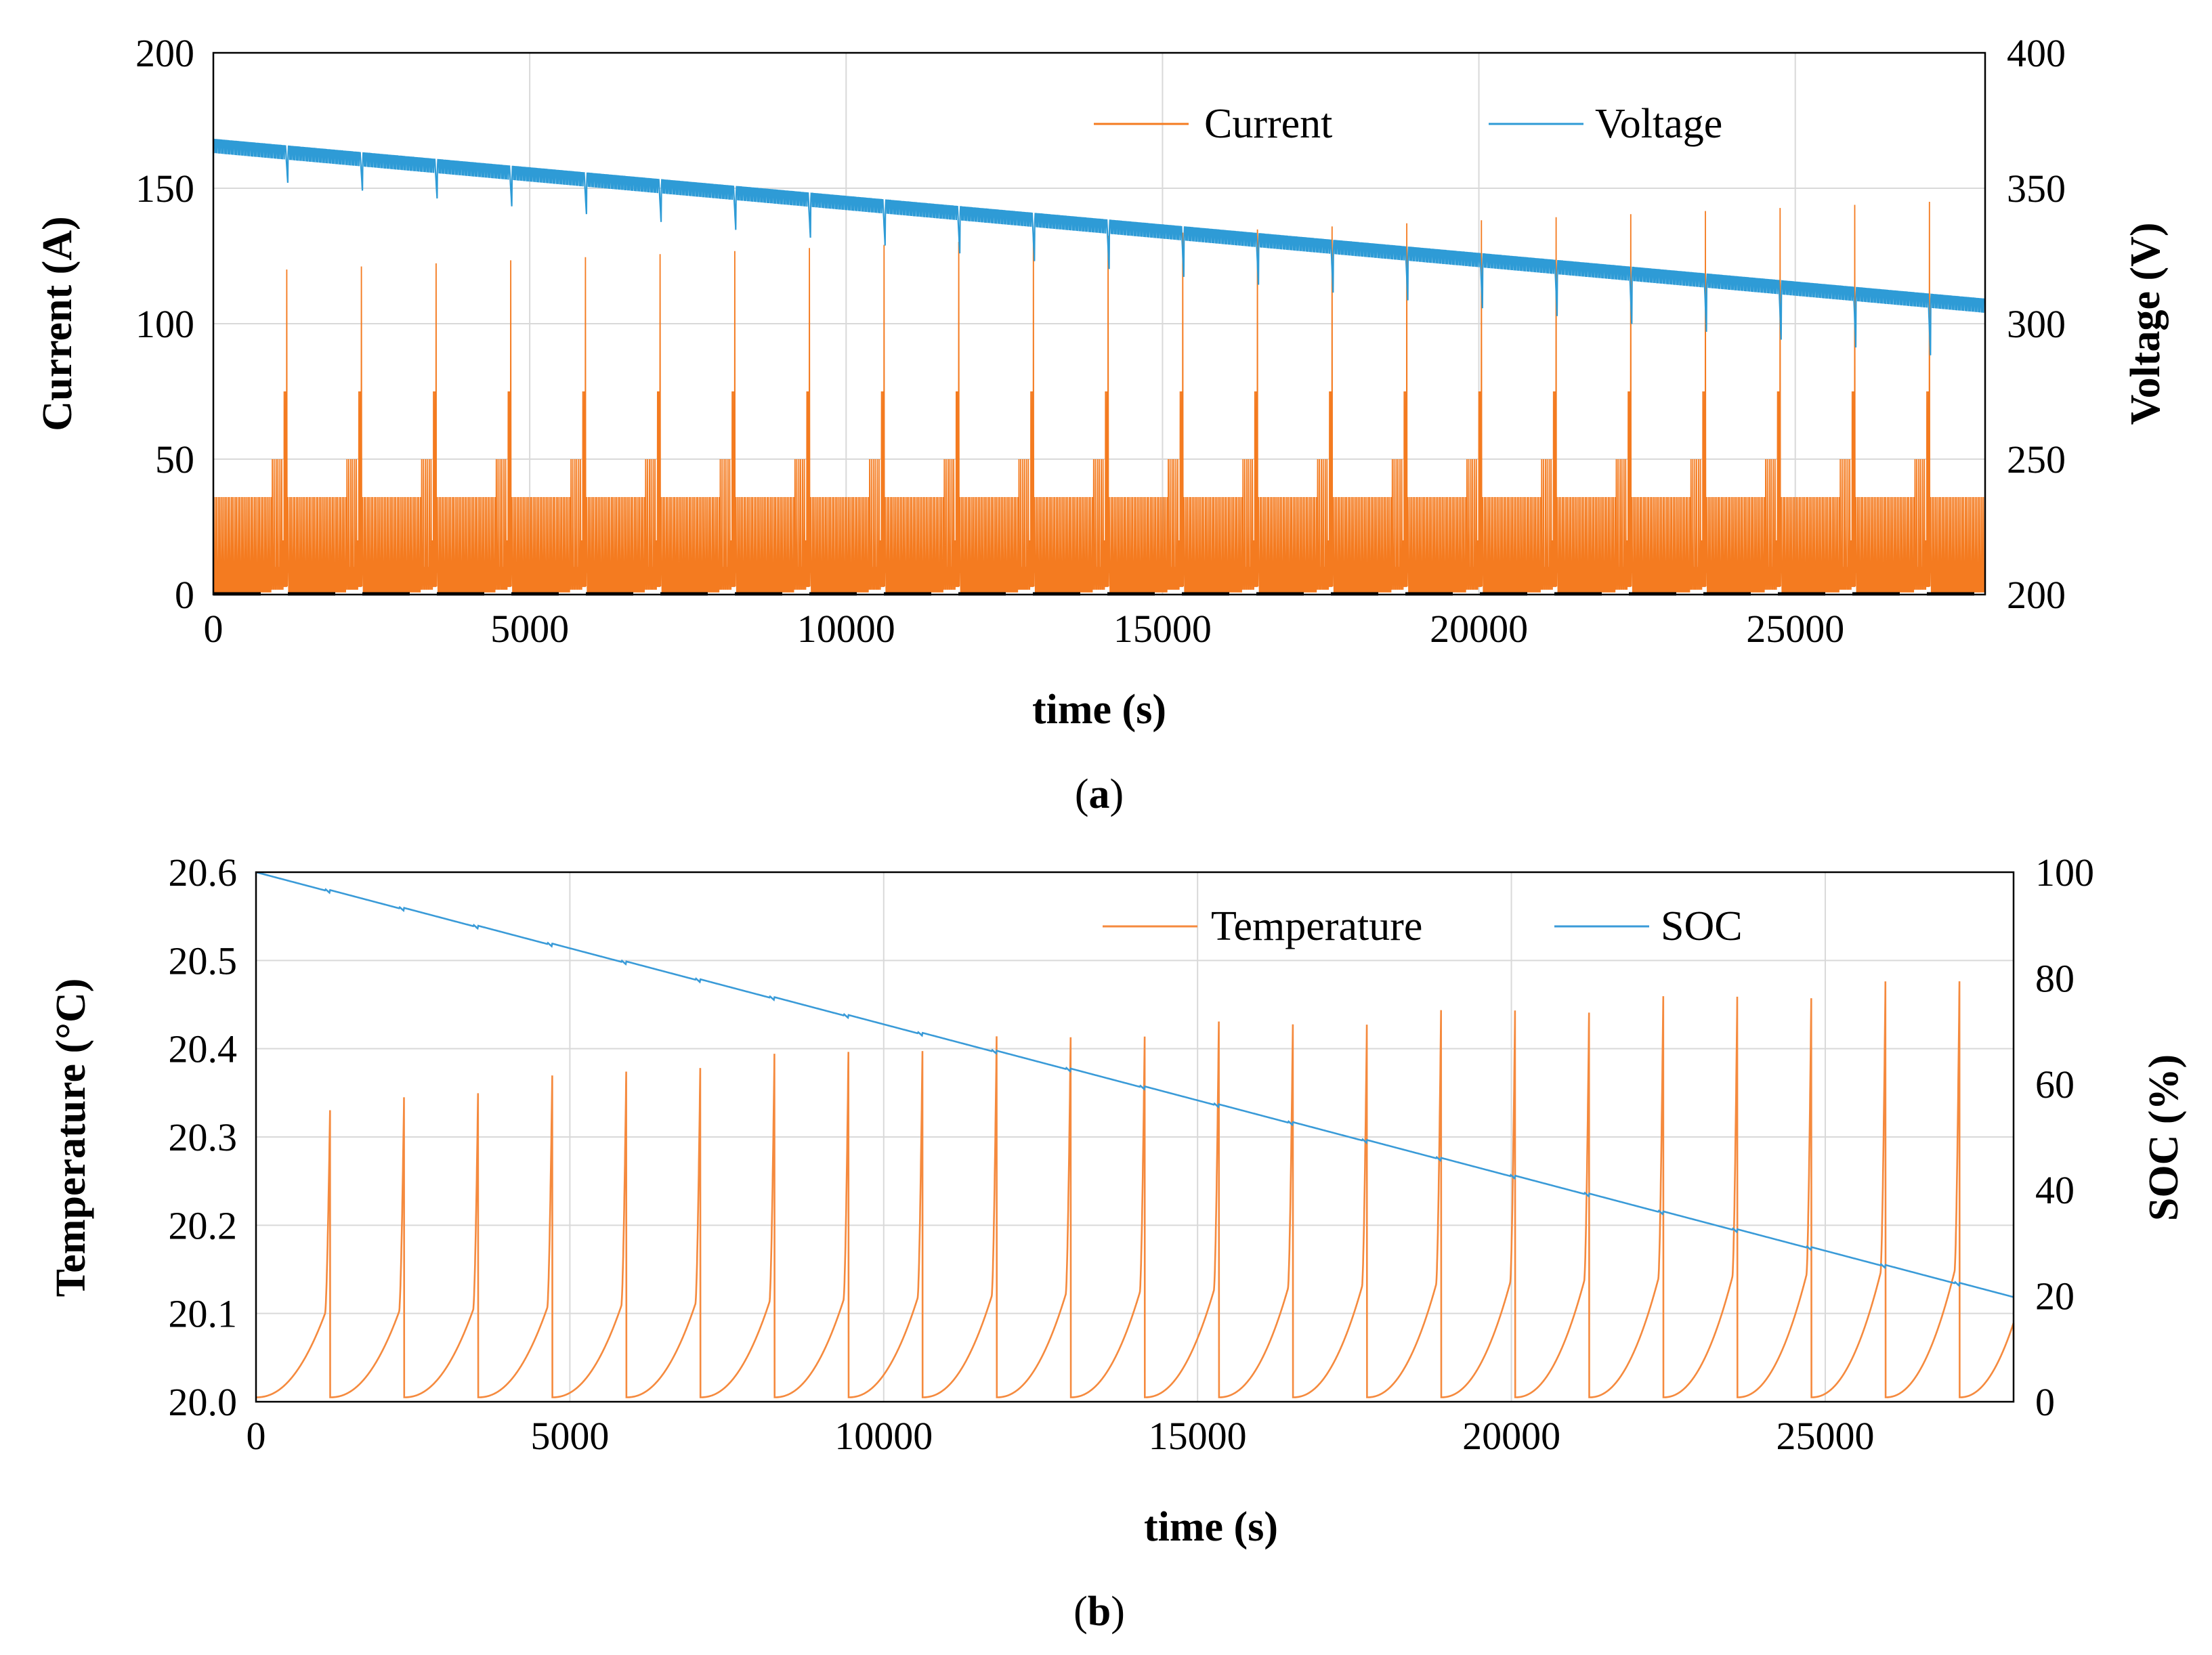 The height and width of the screenshot is (1655, 2212). I want to click on x-axis-title-b: time (s), so click(1211, 1527).